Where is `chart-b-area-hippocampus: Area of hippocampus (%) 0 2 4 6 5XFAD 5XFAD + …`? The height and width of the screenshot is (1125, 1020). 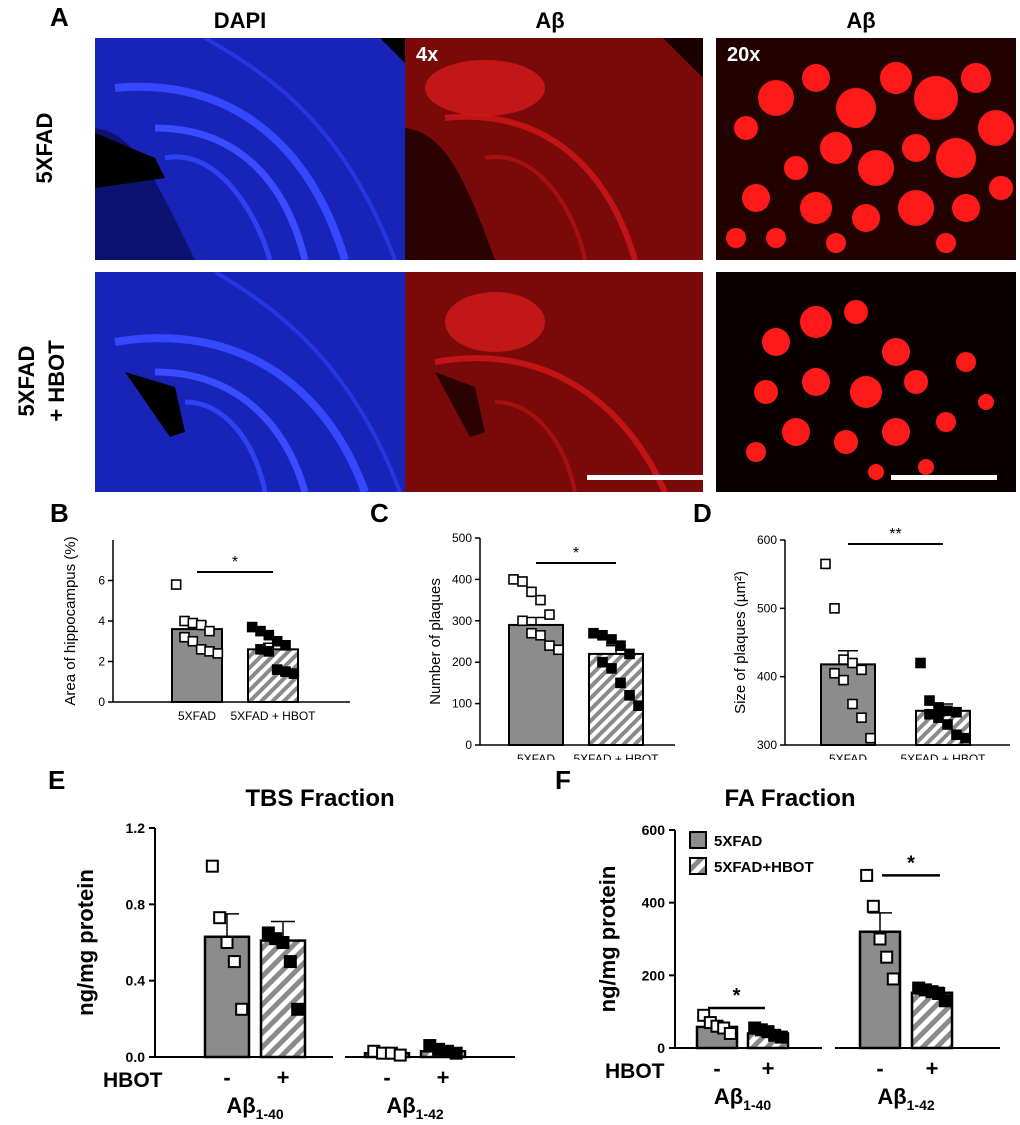
chart-b-area-hippocampus: Area of hippocampus (%) 0 2 4 6 5XFAD 5XFAD + … is located at coordinates (206, 629).